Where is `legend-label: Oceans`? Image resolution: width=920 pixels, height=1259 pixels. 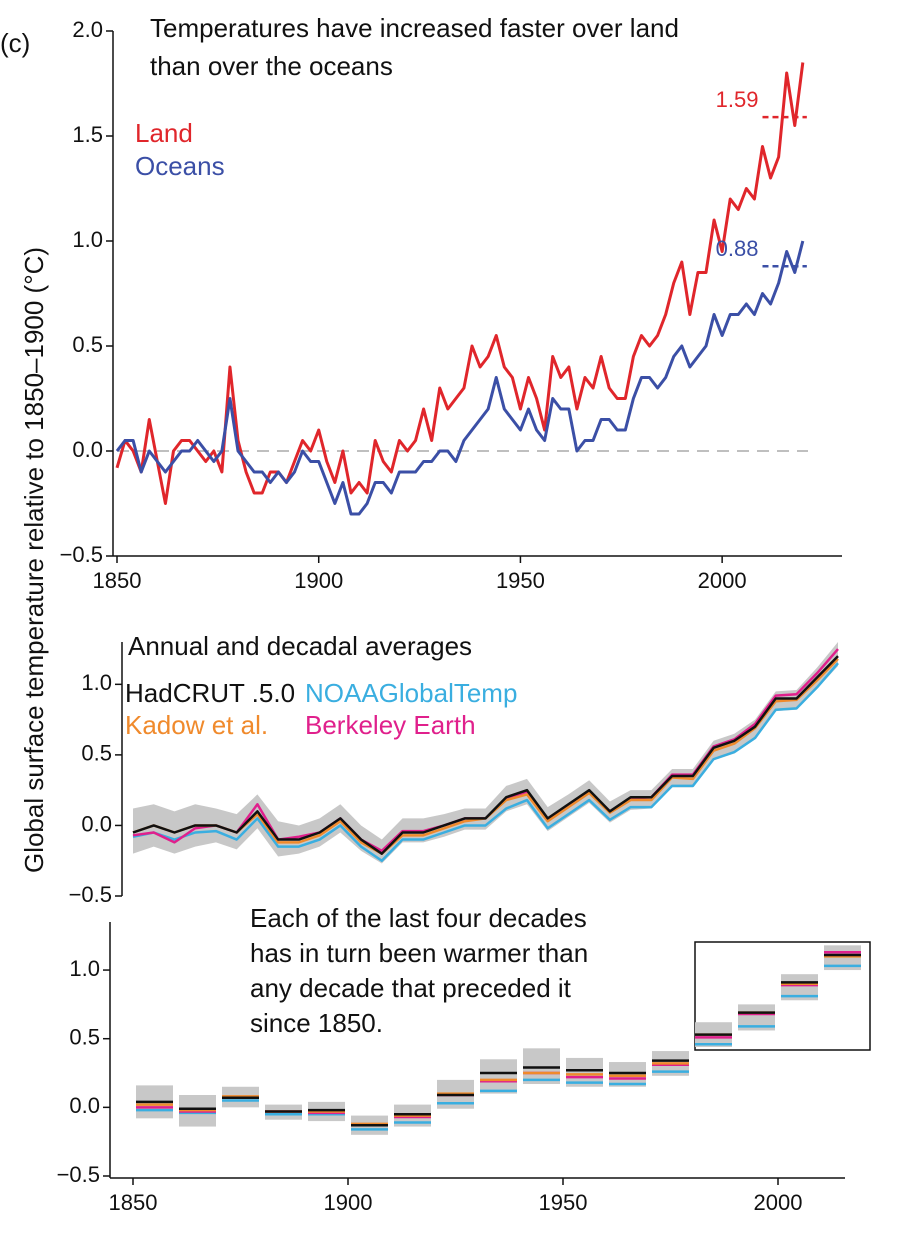
legend-label: Oceans is located at coordinates (180, 166).